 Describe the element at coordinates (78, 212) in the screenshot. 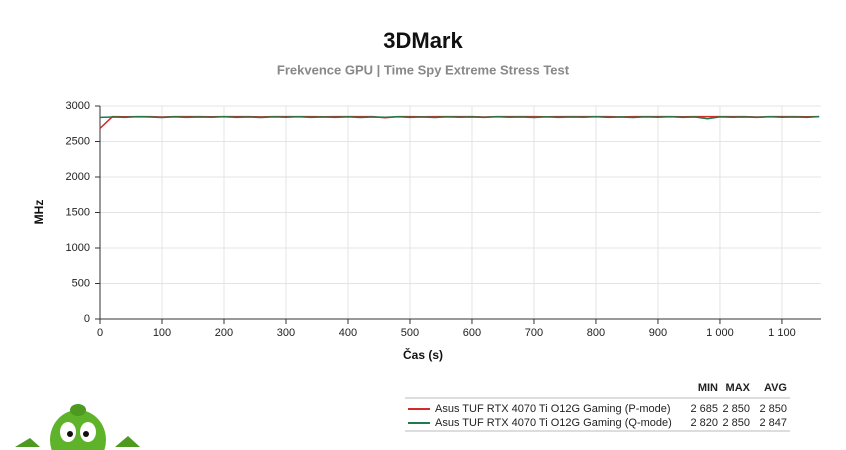

I see `y-tick-label: 1500` at that location.